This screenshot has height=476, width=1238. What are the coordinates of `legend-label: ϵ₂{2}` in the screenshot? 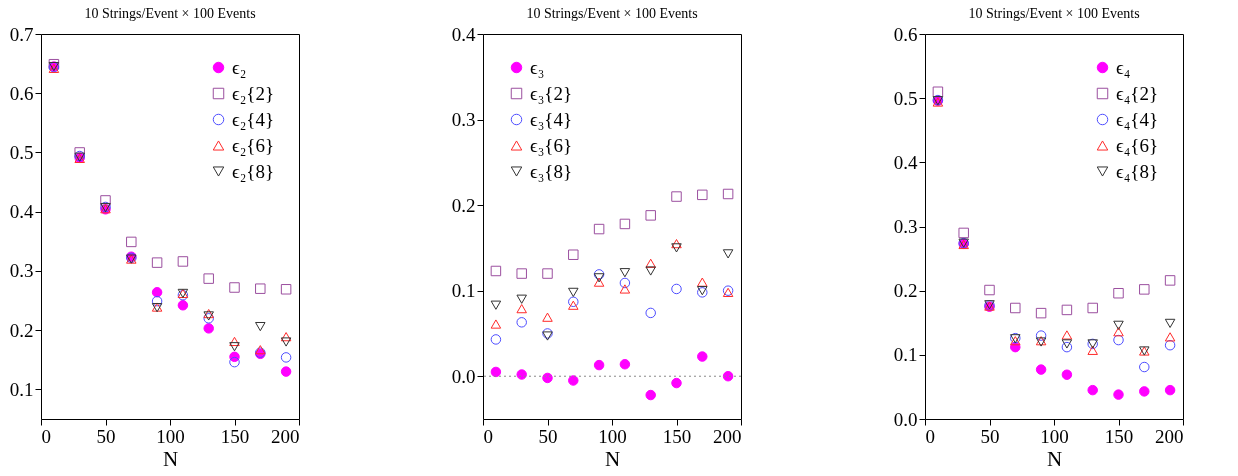 It's located at (253, 93).